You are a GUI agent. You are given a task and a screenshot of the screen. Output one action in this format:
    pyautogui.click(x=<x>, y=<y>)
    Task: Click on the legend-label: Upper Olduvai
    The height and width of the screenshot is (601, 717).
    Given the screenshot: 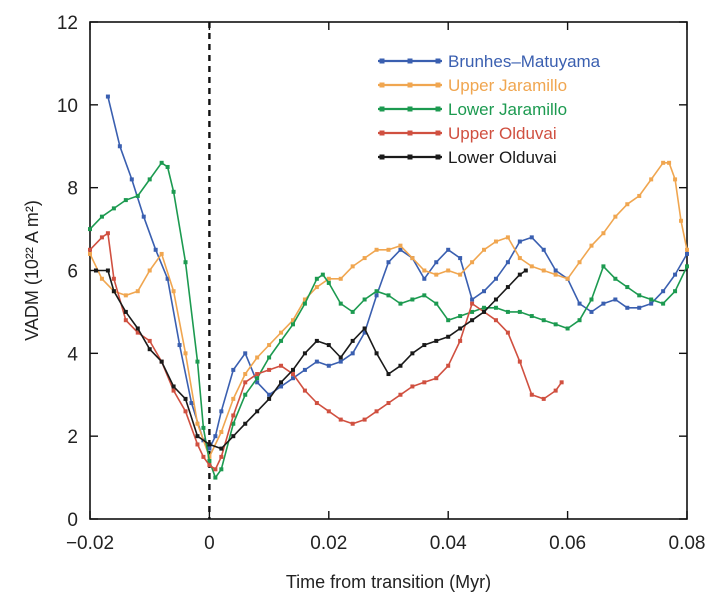 What is the action you would take?
    pyautogui.click(x=502, y=133)
    